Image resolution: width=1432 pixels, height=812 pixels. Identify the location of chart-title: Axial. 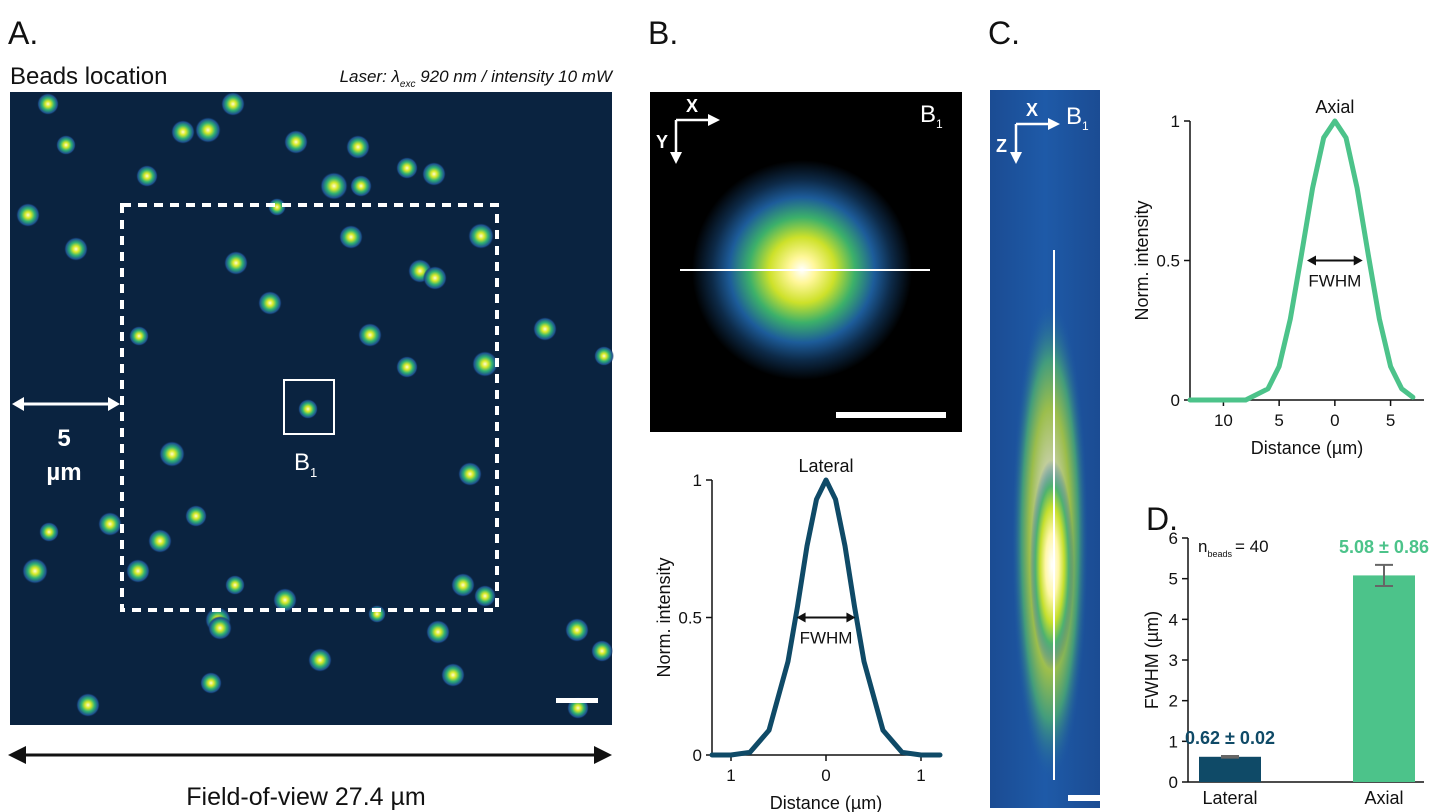
(1334, 107).